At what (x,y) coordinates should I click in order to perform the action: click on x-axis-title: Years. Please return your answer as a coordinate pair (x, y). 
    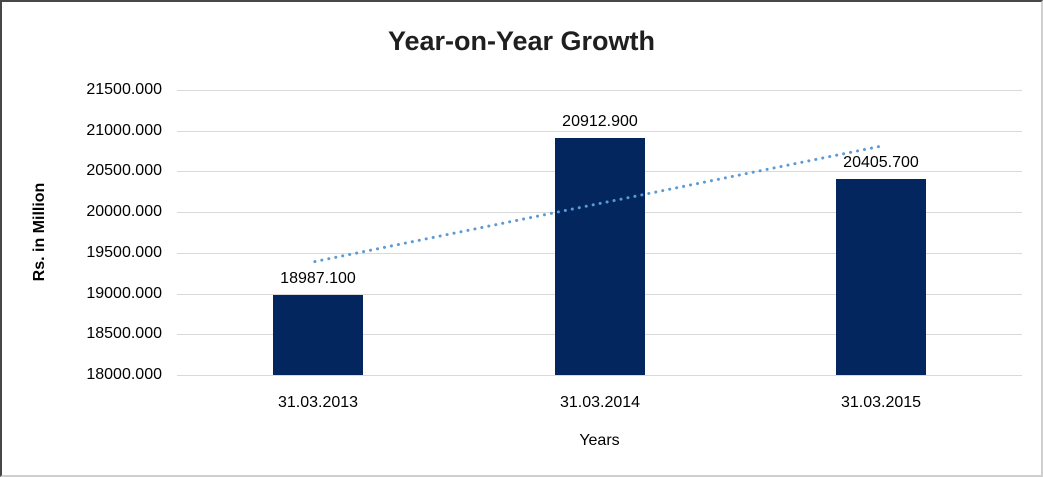
    Looking at the image, I should click on (599, 440).